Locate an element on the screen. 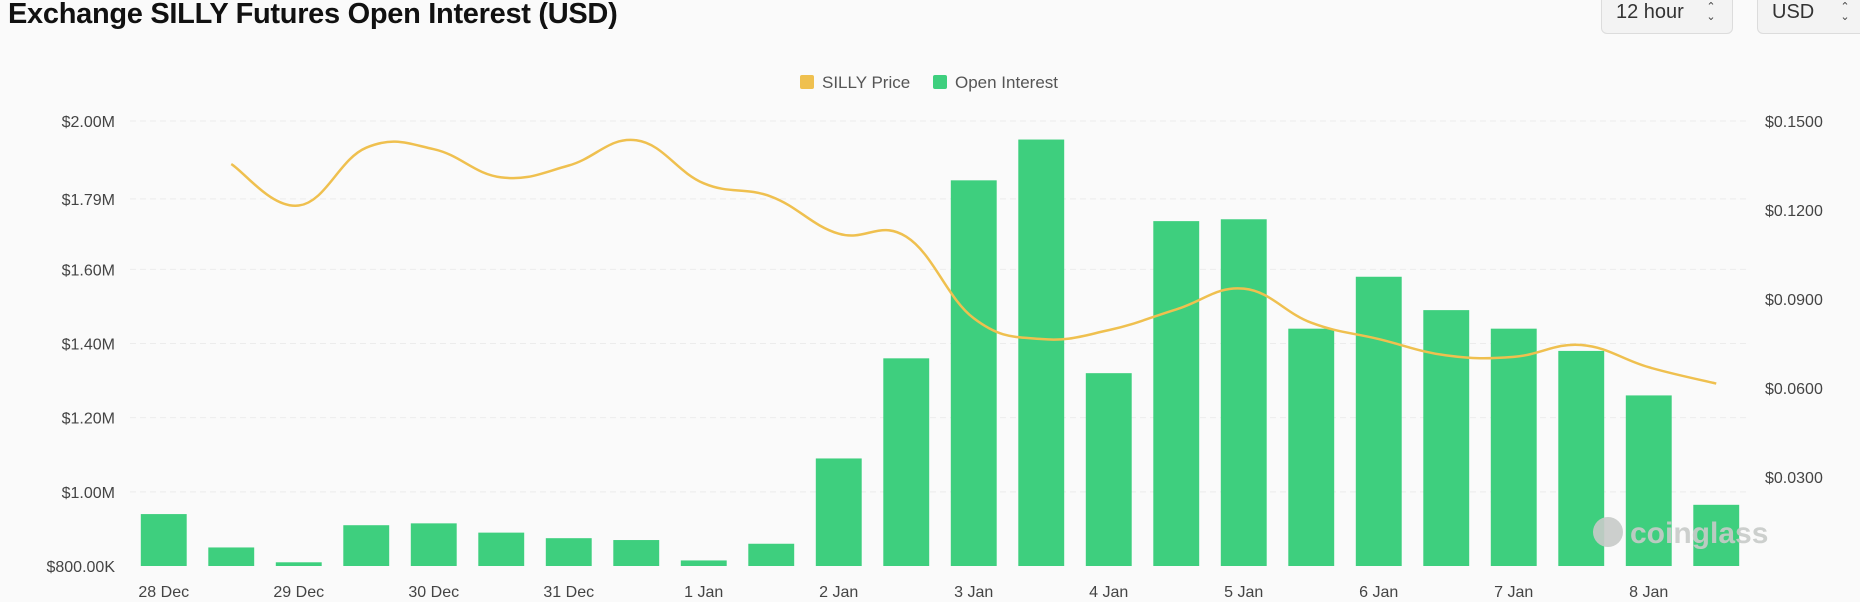 This screenshot has height=602, width=1860. x-axis-tick-label: 5 Jan is located at coordinates (1243, 592).